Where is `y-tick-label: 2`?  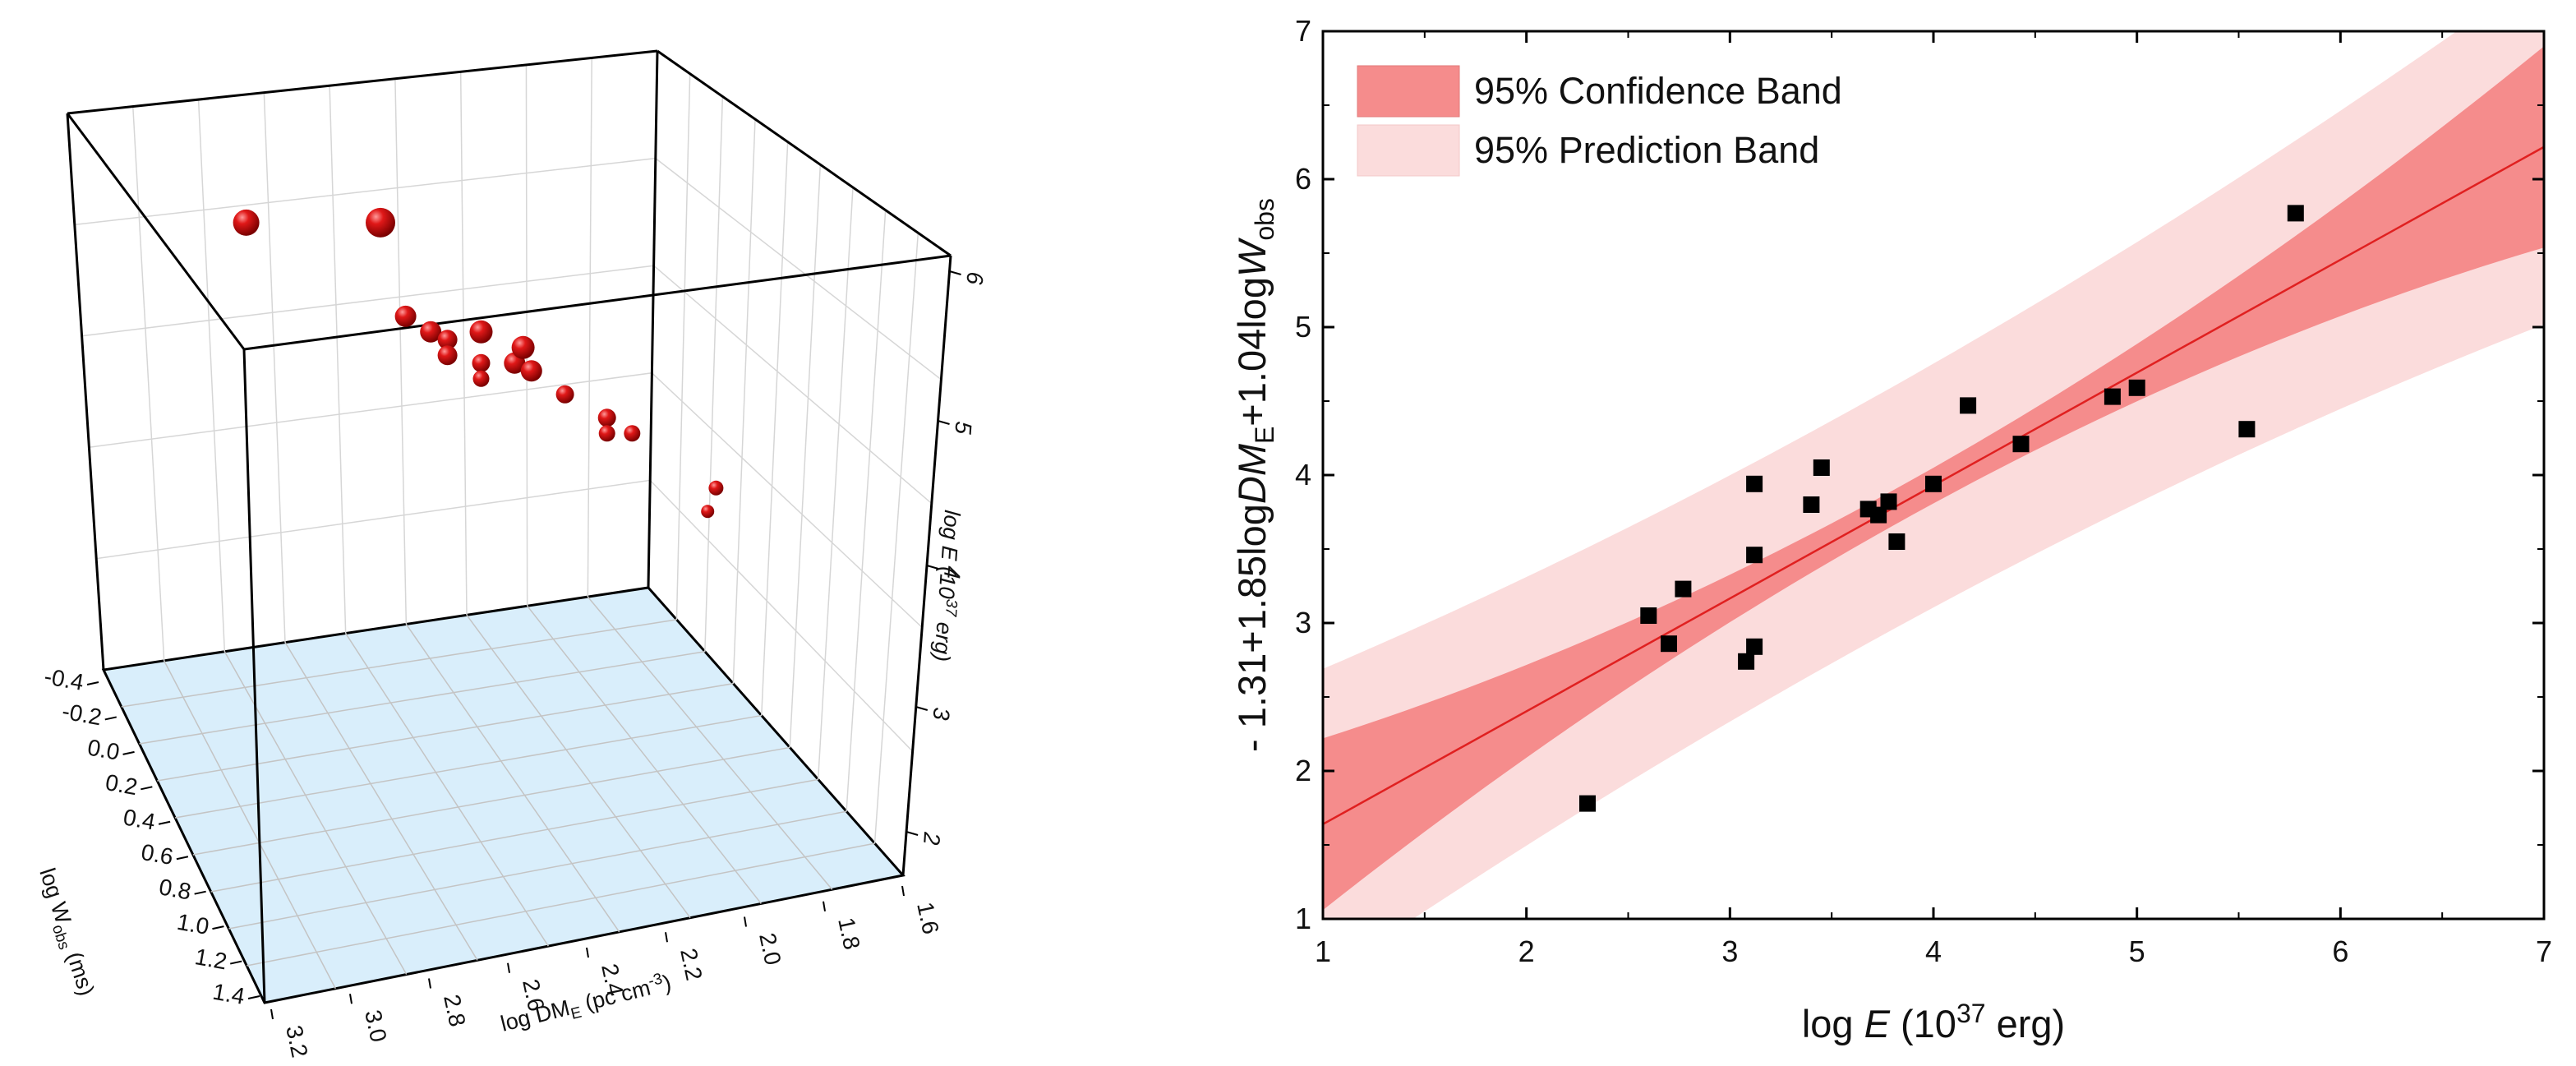 y-tick-label: 2 is located at coordinates (1303, 771).